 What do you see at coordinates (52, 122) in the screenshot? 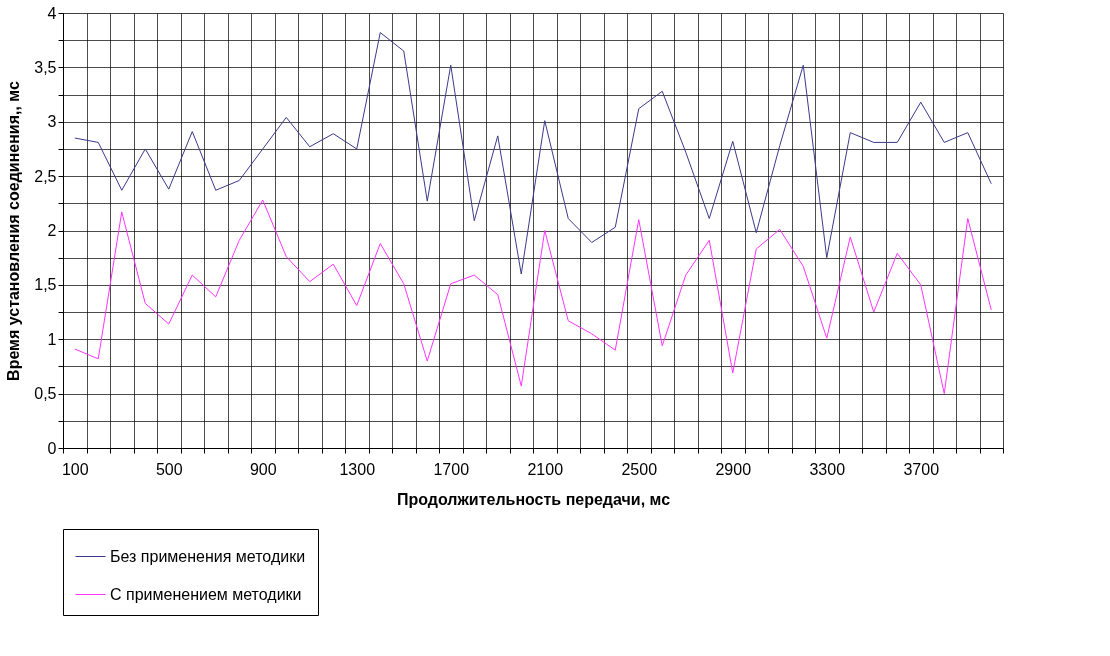
I see `y-tick-label: 3` at bounding box center [52, 122].